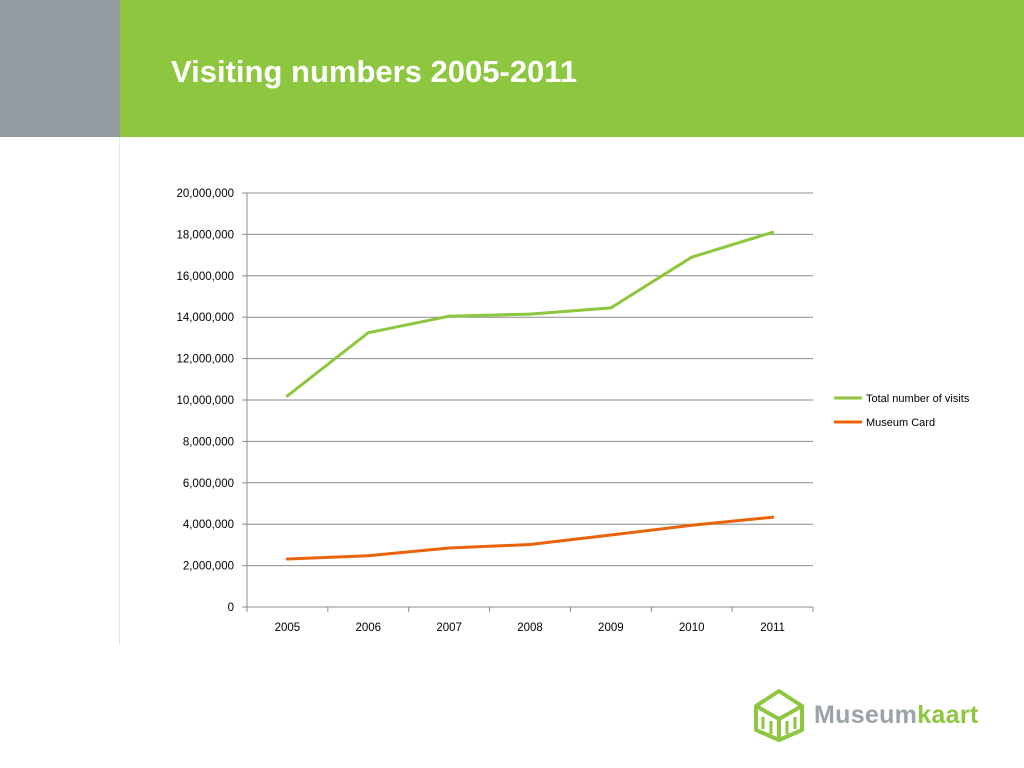  I want to click on logo-word-museum: Museum, so click(866, 715).